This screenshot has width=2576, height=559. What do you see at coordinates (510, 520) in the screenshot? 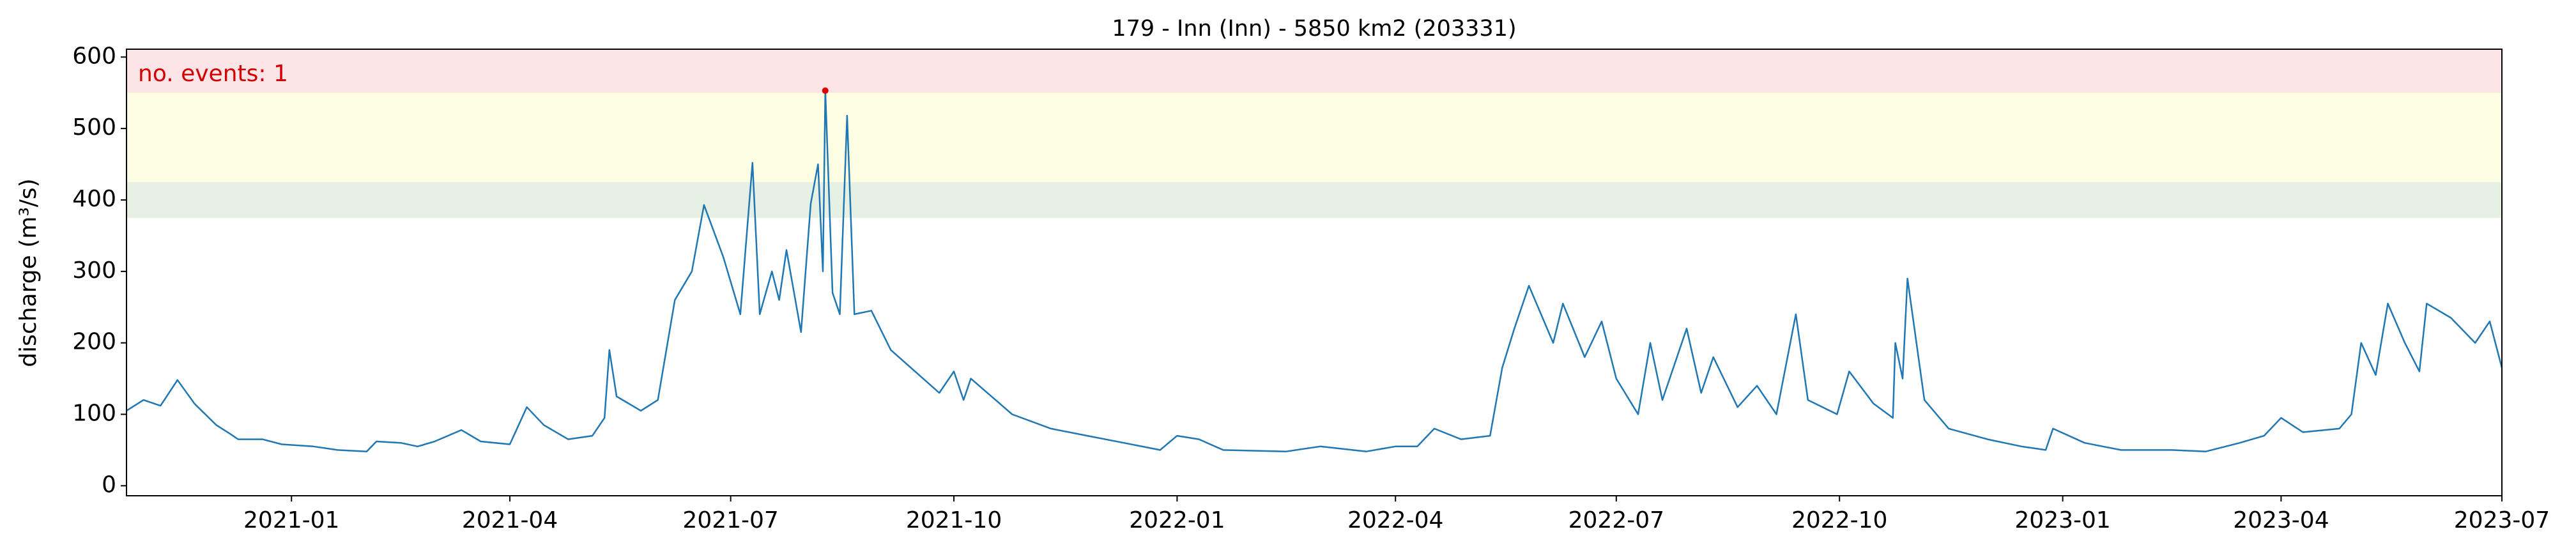
I see `x-tick-label: 2021-04` at bounding box center [510, 520].